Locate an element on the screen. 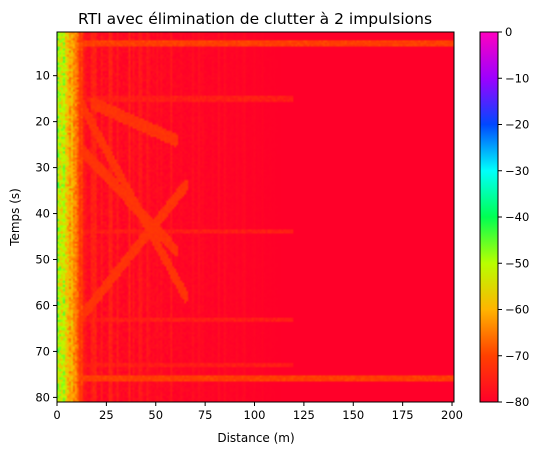 This screenshot has height=455, width=545. y-tick-label: 30 is located at coordinates (42, 168).